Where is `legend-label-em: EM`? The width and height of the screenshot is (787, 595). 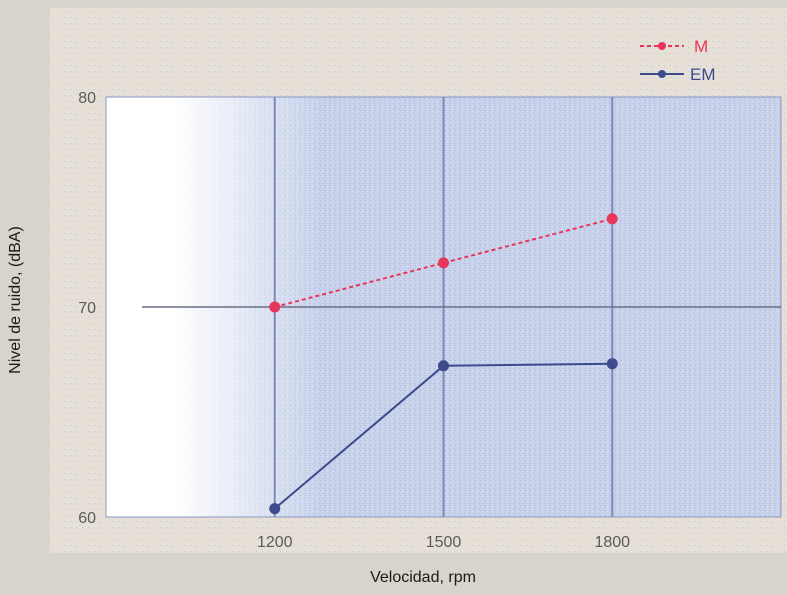 legend-label-em: EM is located at coordinates (703, 74).